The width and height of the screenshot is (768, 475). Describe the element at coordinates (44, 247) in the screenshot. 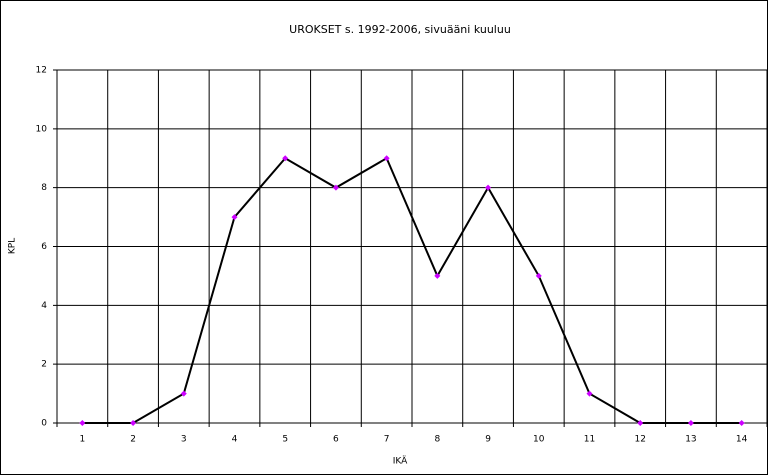

I see `y-tick-label: 6` at that location.